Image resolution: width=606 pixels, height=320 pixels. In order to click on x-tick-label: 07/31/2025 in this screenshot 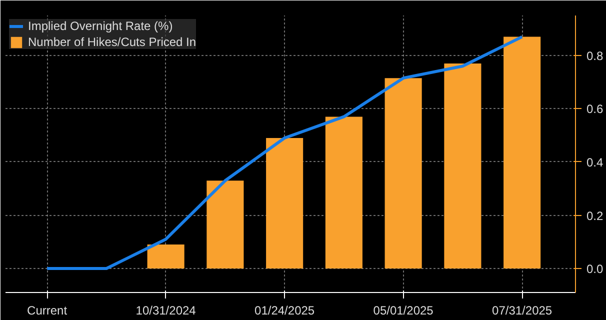, I will do `click(522, 311)`.